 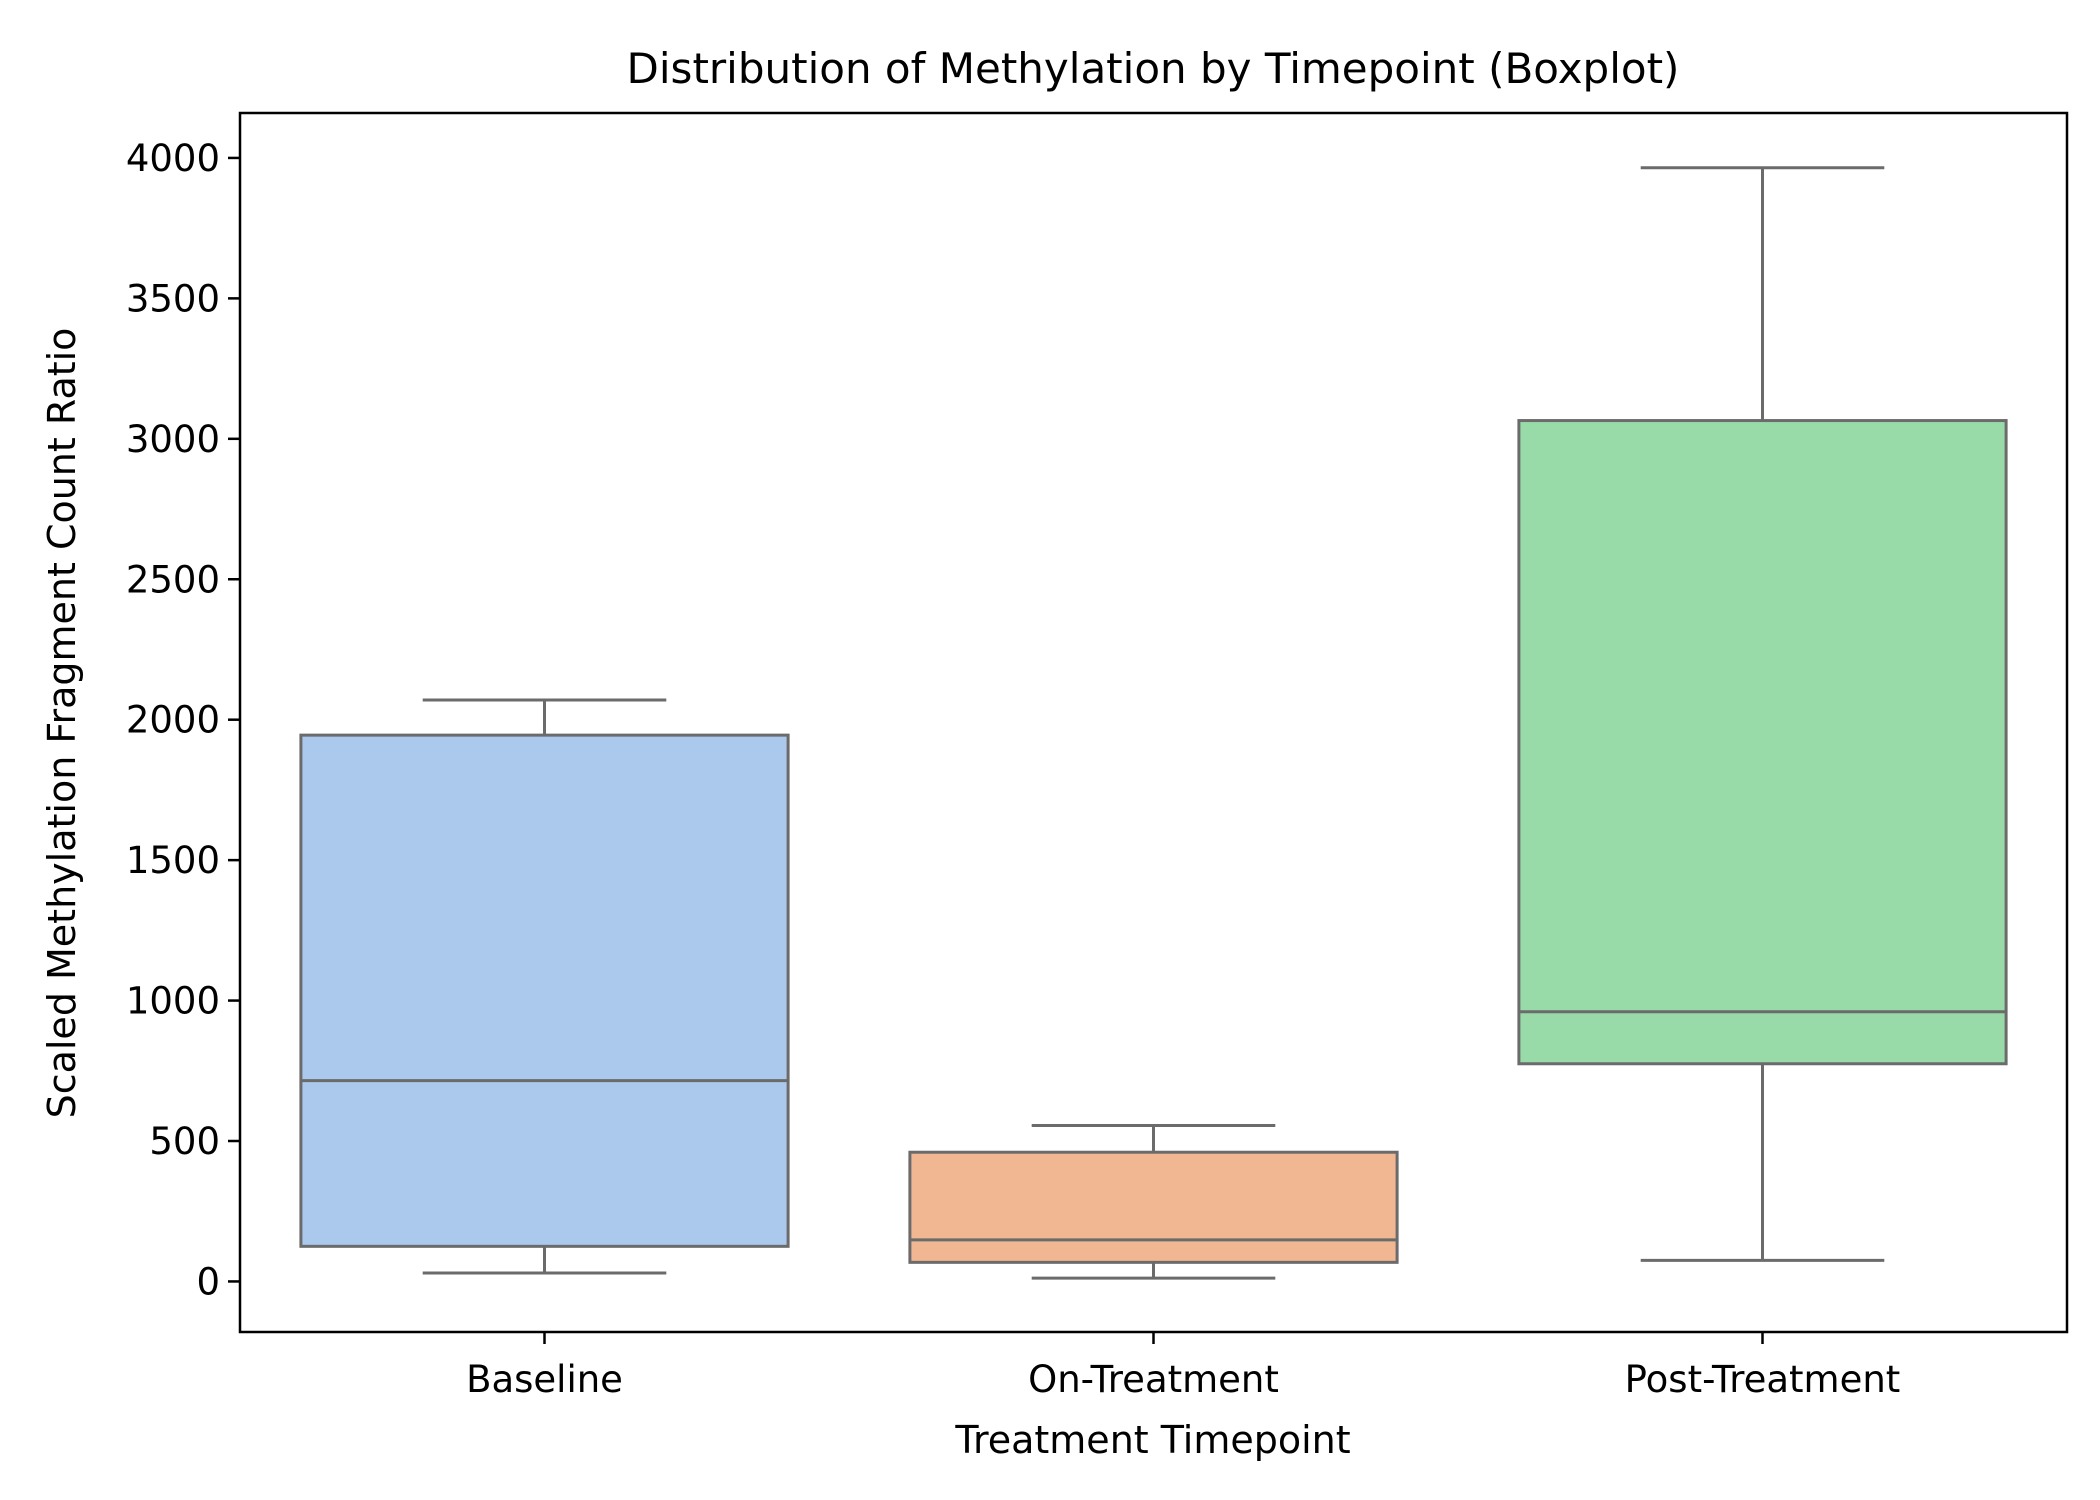 What do you see at coordinates (1152, 1440) in the screenshot?
I see `x-axis-label: Treatment Timepoint` at bounding box center [1152, 1440].